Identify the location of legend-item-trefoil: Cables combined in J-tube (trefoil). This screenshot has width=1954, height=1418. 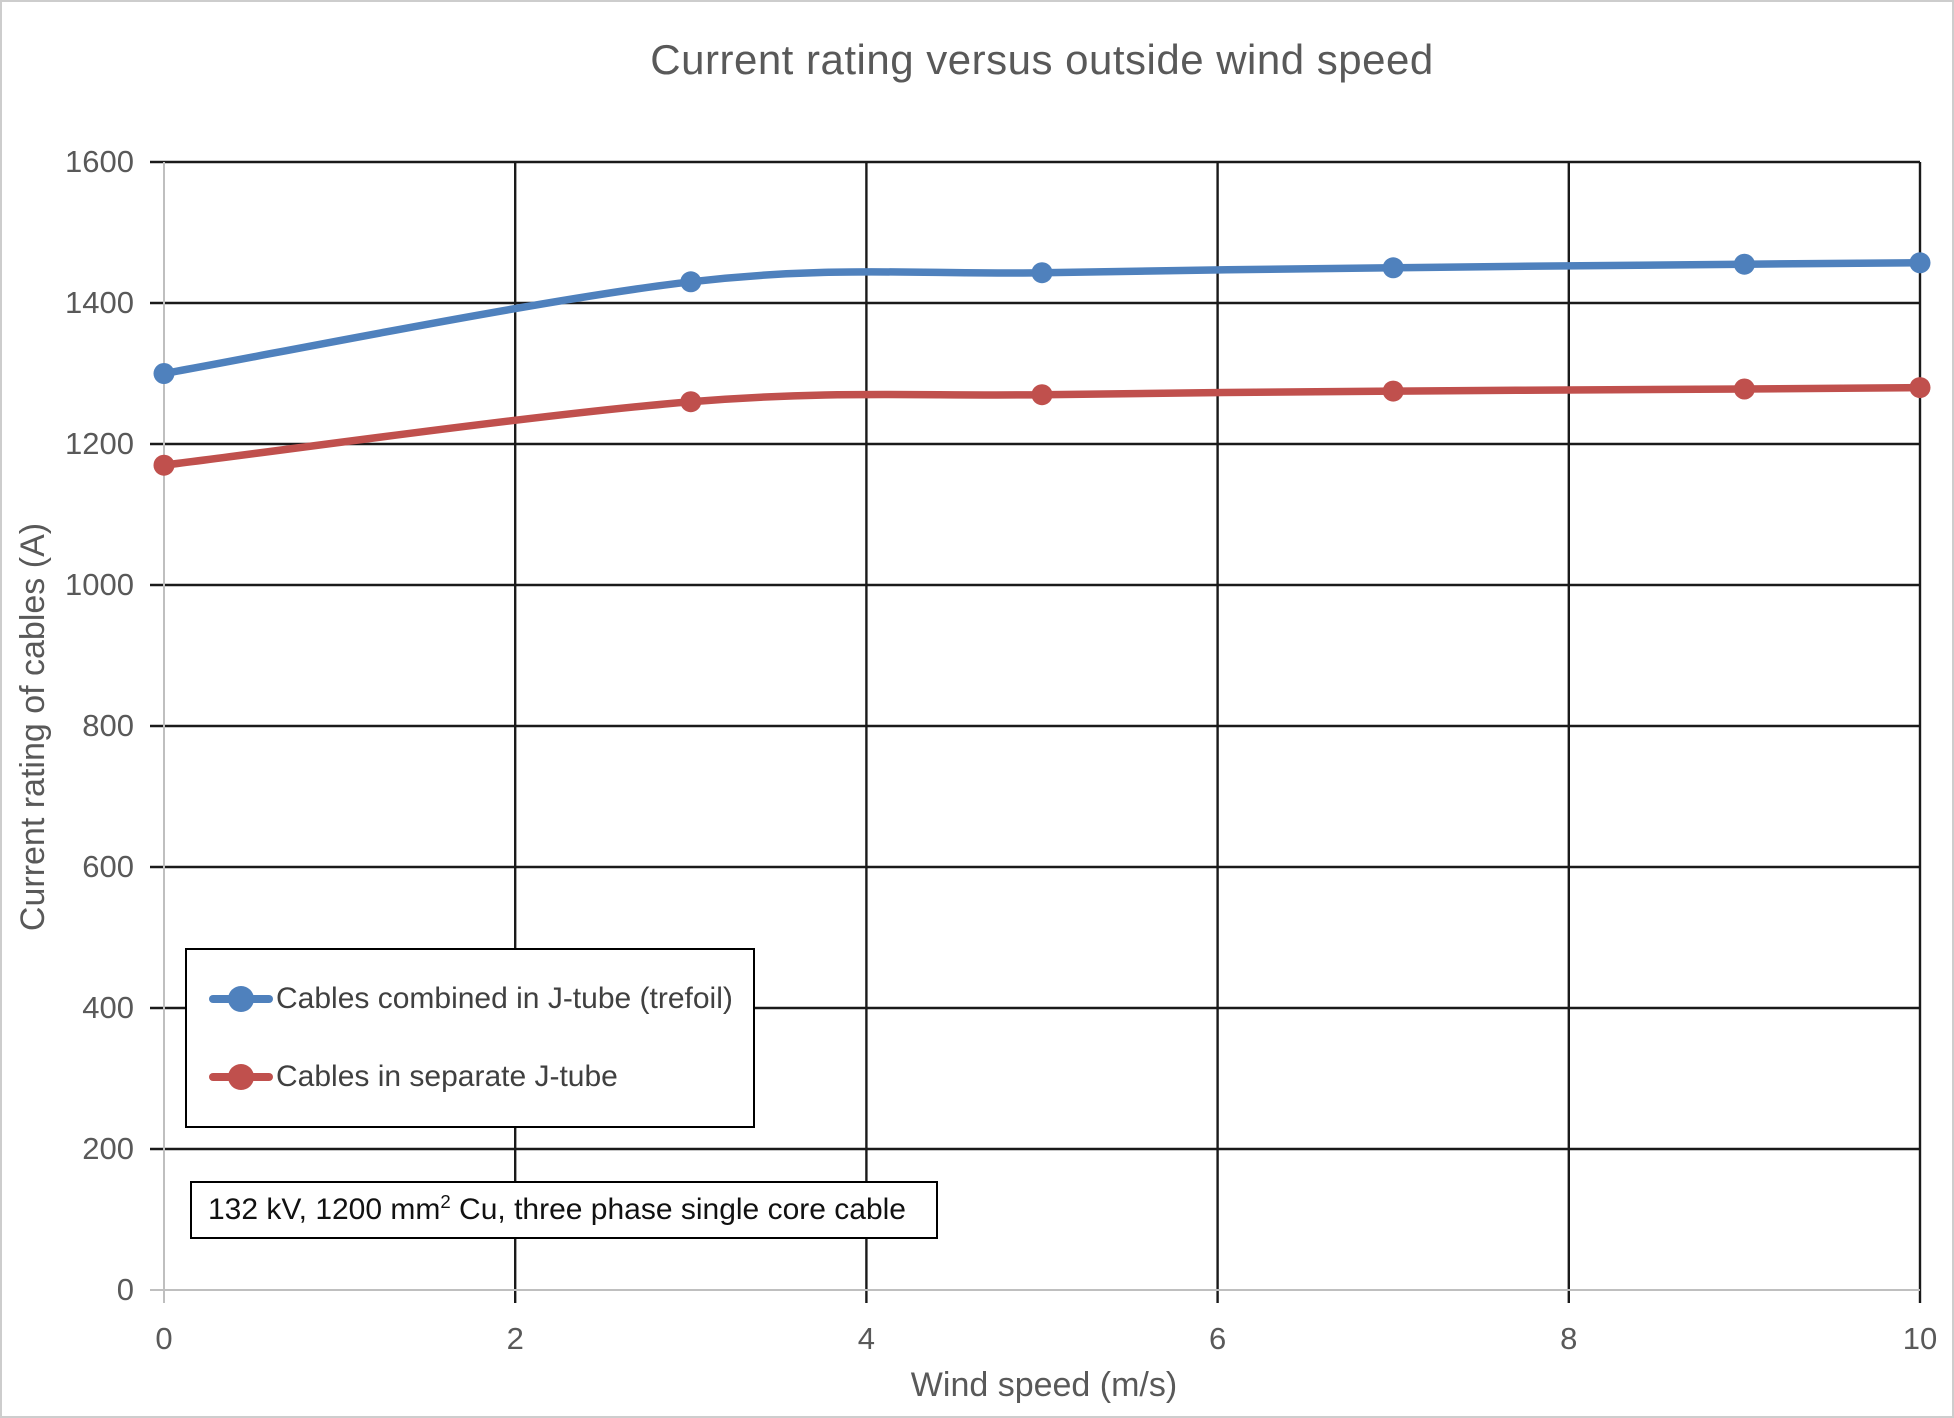
(481, 999).